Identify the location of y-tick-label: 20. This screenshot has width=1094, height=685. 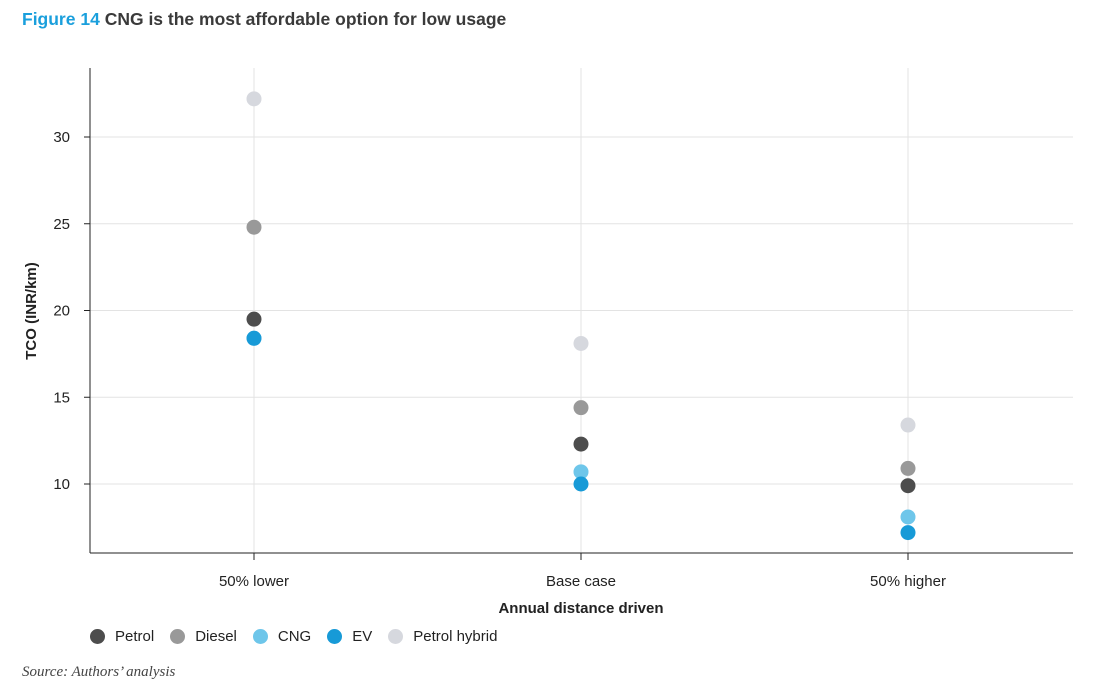
(61, 311).